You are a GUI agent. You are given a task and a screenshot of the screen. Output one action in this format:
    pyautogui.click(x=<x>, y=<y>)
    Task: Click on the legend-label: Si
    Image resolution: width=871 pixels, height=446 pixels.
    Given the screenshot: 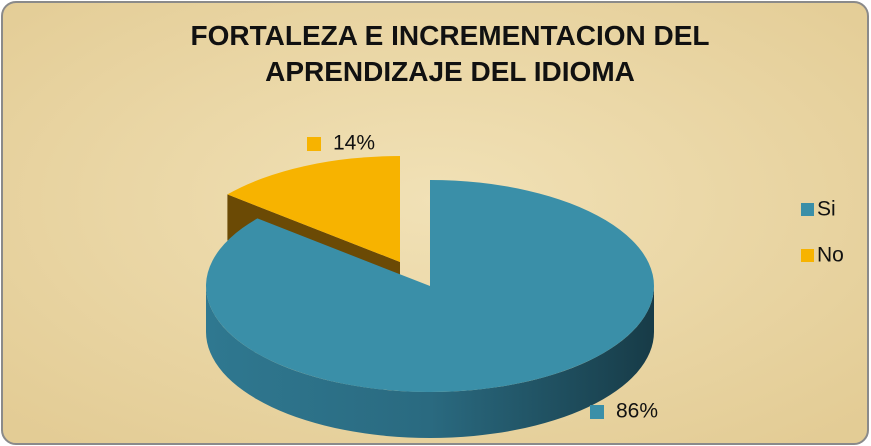 What is the action you would take?
    pyautogui.click(x=826, y=209)
    